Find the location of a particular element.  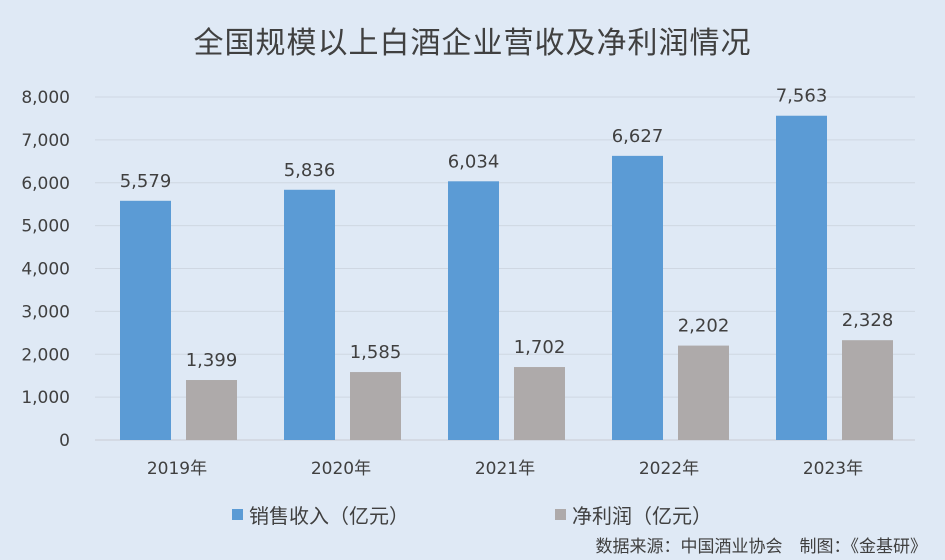

x-tick-label: 2019年 is located at coordinates (177, 469).